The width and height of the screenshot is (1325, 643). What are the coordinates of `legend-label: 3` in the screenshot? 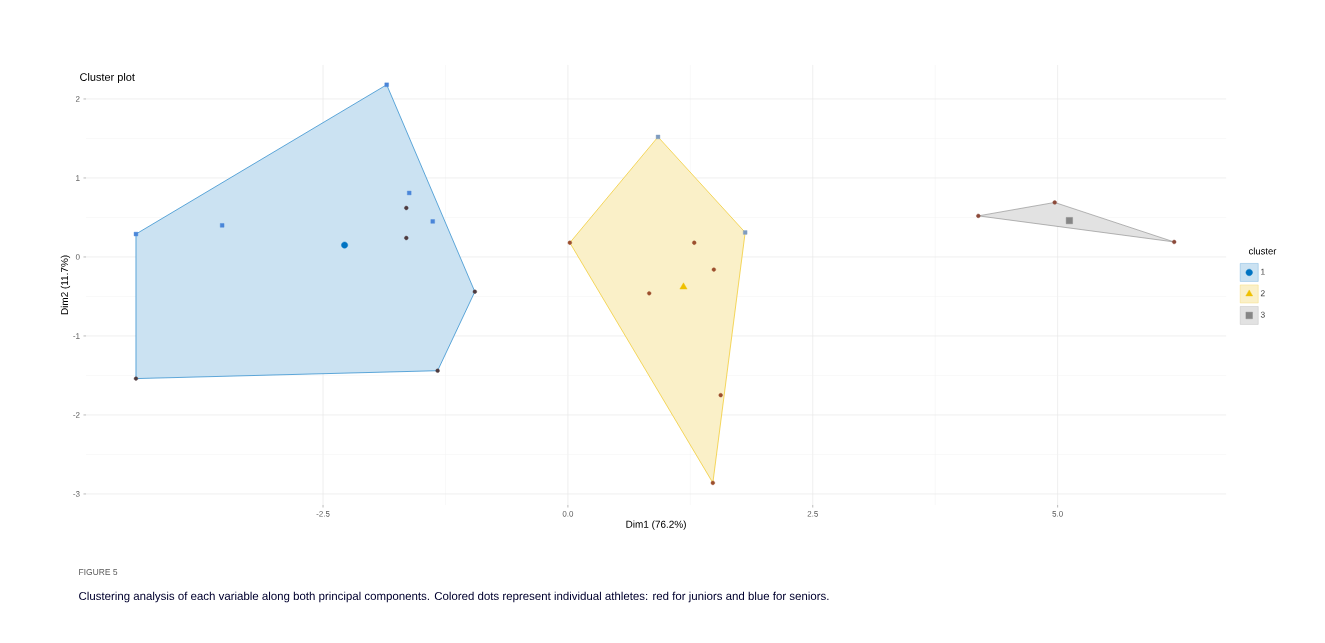 It's located at (1262, 314).